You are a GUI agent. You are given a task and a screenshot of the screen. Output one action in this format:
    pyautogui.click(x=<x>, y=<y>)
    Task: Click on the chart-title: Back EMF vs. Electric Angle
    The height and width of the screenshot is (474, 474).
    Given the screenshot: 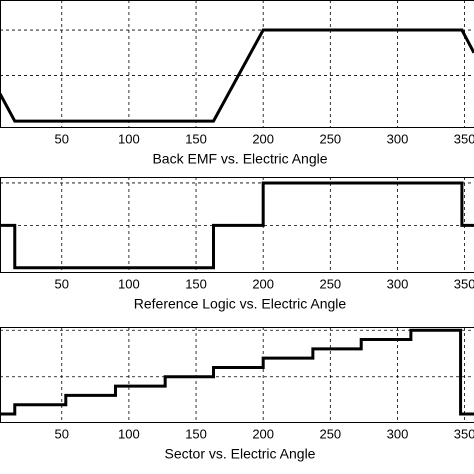 What is the action you would take?
    pyautogui.click(x=239, y=159)
    